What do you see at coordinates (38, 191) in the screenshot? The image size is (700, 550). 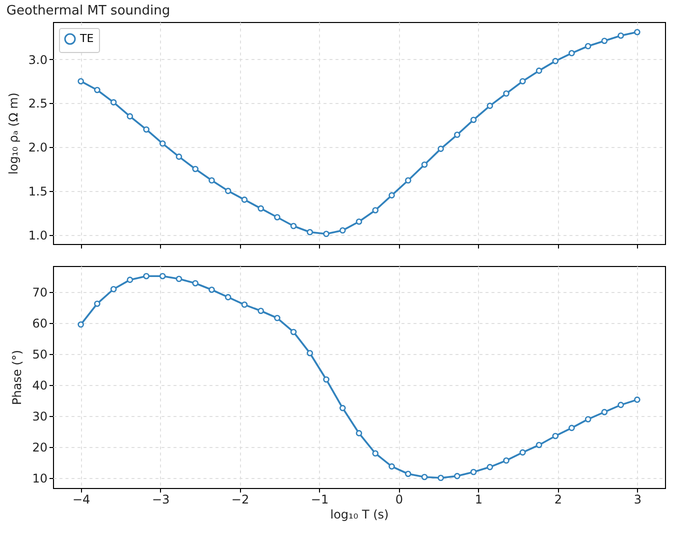 I see `y-tick-label: 1.5` at bounding box center [38, 191].